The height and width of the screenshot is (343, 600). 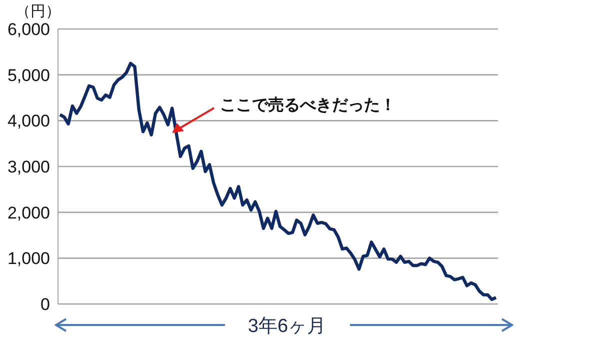 What do you see at coordinates (28, 167) in the screenshot?
I see `y-tick-label: 3,000` at bounding box center [28, 167].